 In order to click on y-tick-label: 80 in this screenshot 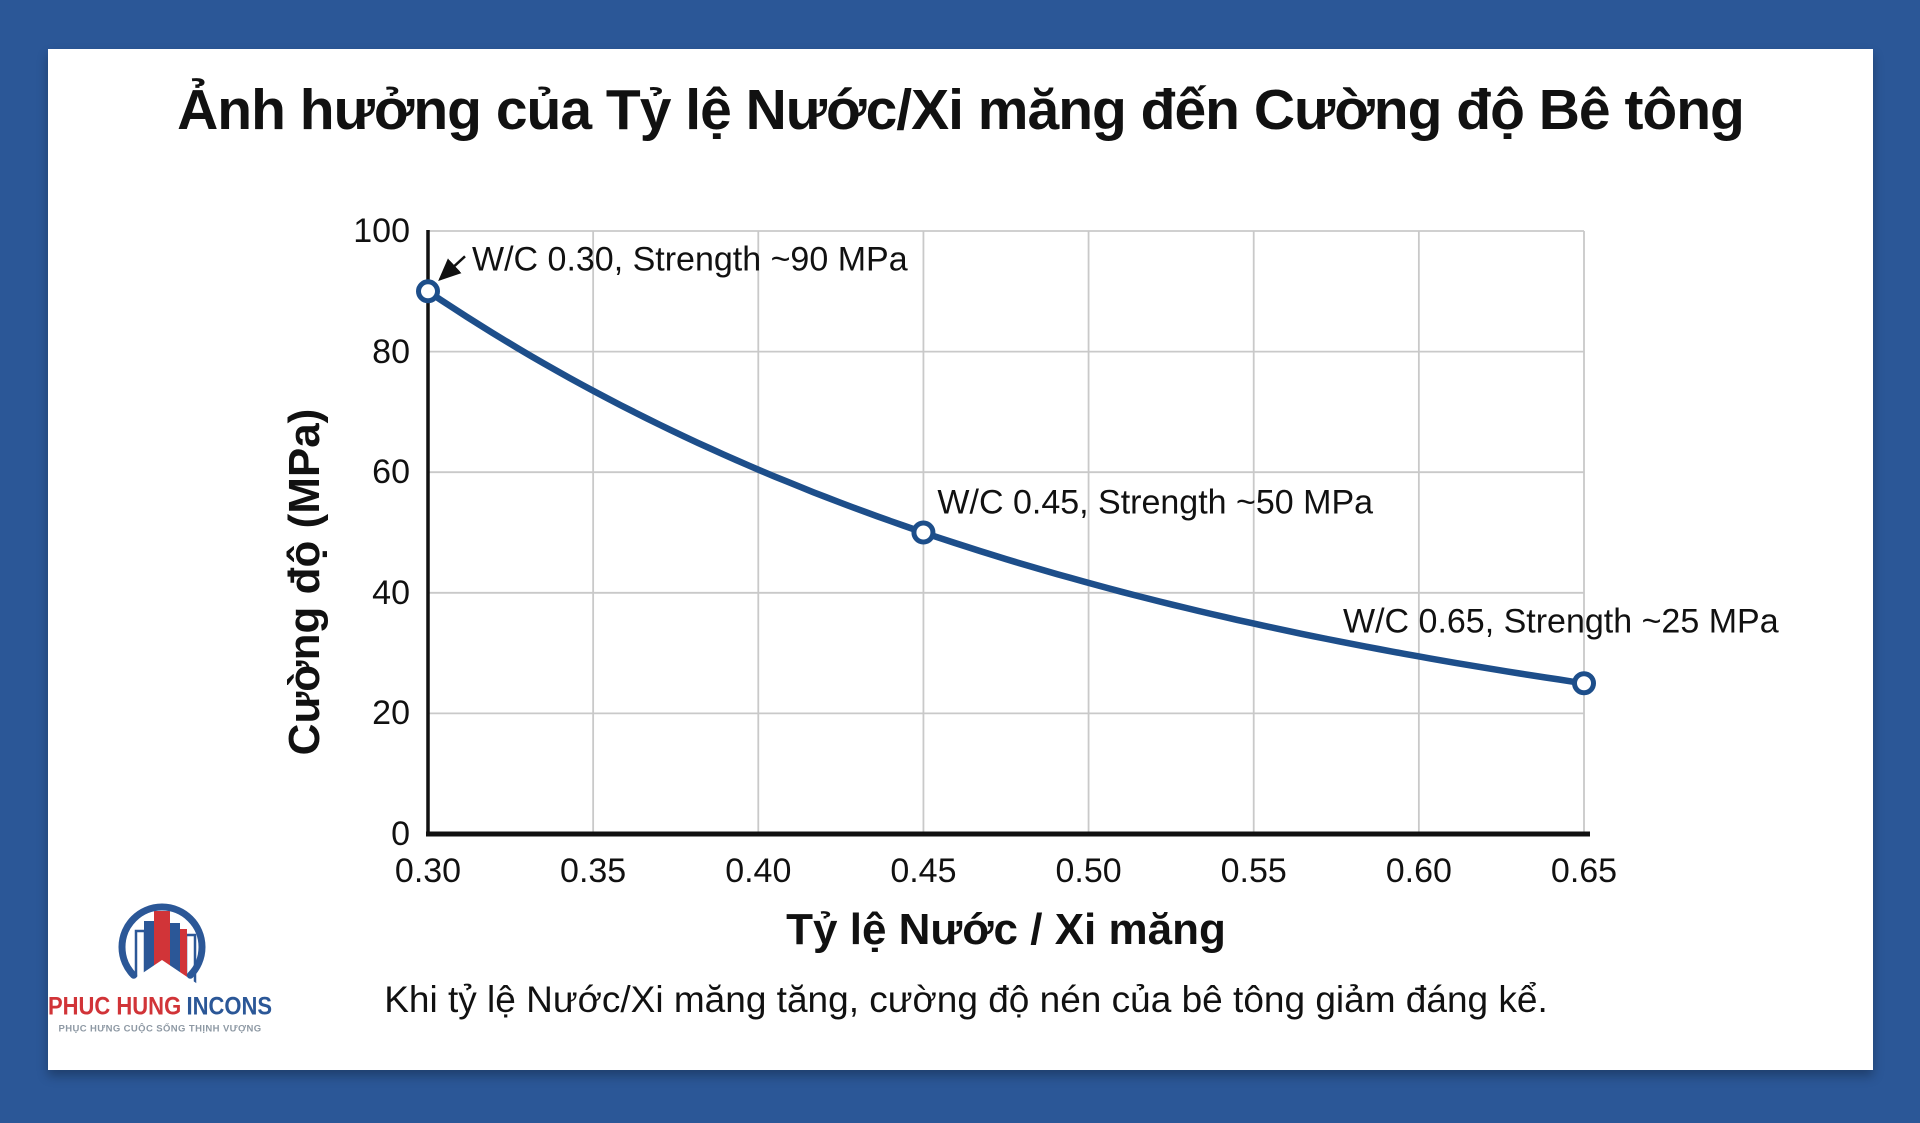, I will do `click(391, 351)`.